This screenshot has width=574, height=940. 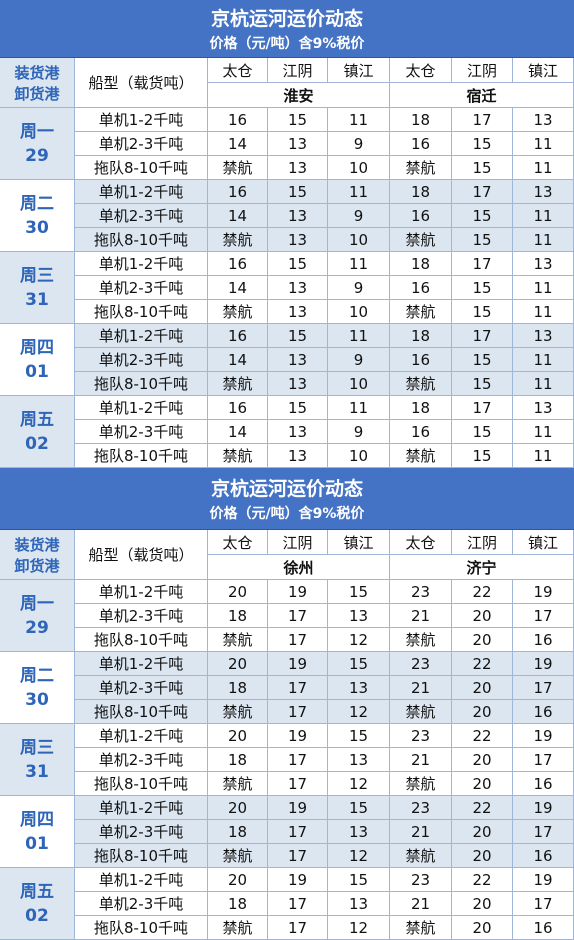 I want to click on title-bar: 京杭运河运价动态价格（元/吨）含9%税价, so click(x=287, y=29).